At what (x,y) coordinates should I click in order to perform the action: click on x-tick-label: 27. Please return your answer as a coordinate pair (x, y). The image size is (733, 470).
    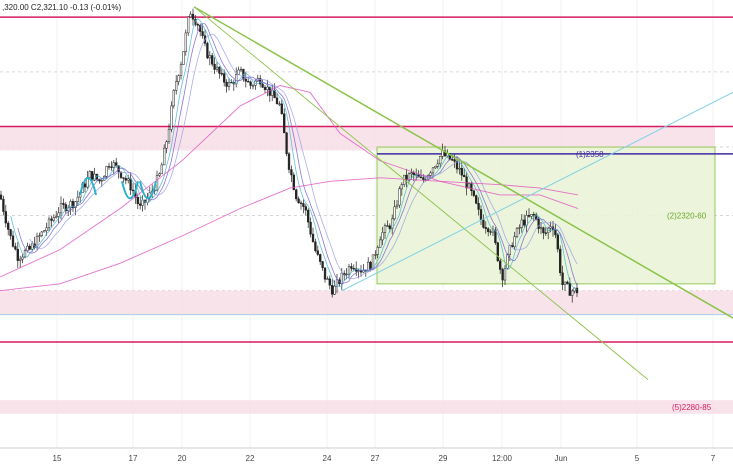
    Looking at the image, I should click on (375, 458).